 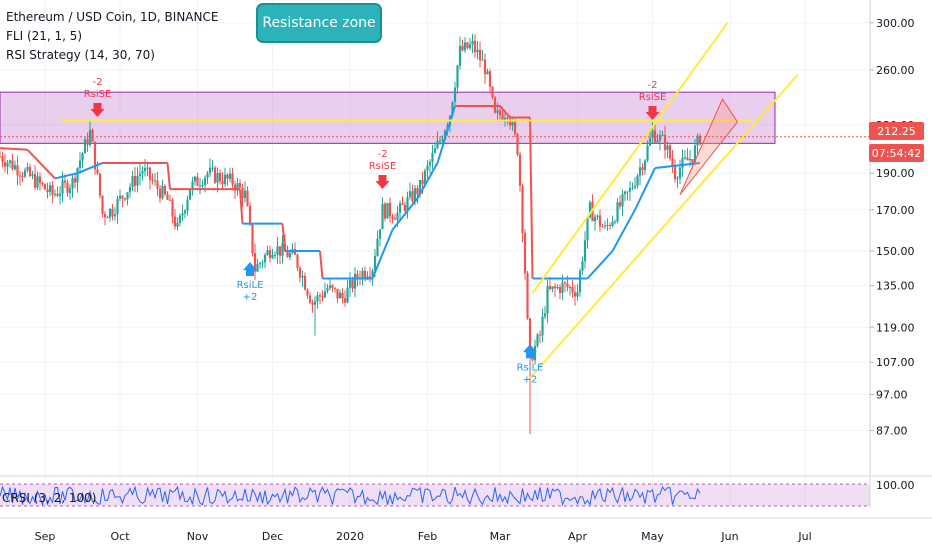 What do you see at coordinates (530, 364) in the screenshot?
I see `signal-rsile-4: RsiLE+2` at bounding box center [530, 364].